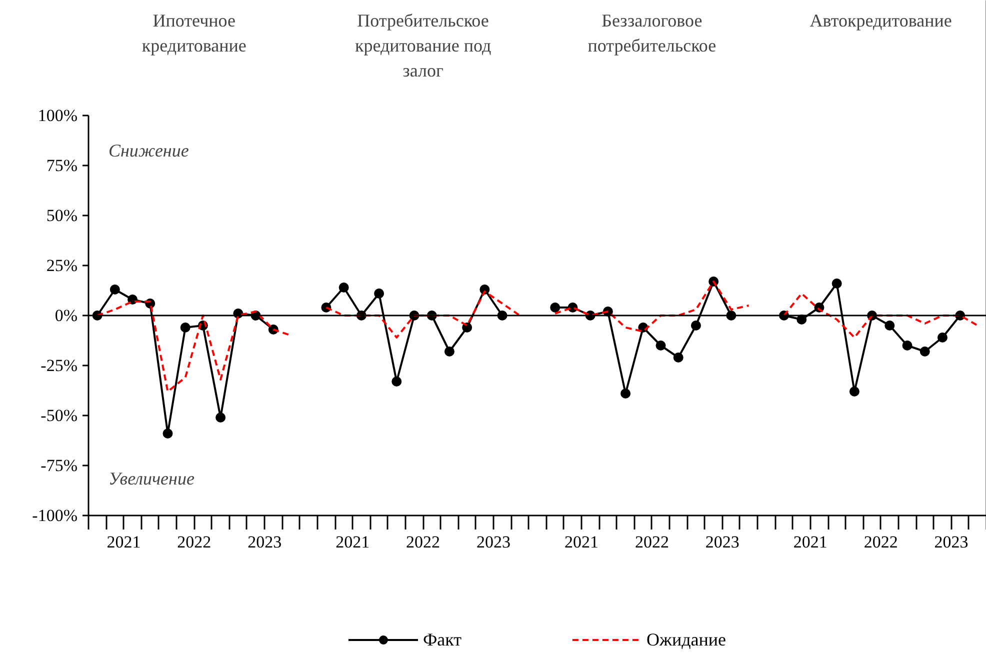 Image resolution: width=986 pixels, height=659 pixels. I want to click on text: Беззалоговое потребительское, so click(652, 33).